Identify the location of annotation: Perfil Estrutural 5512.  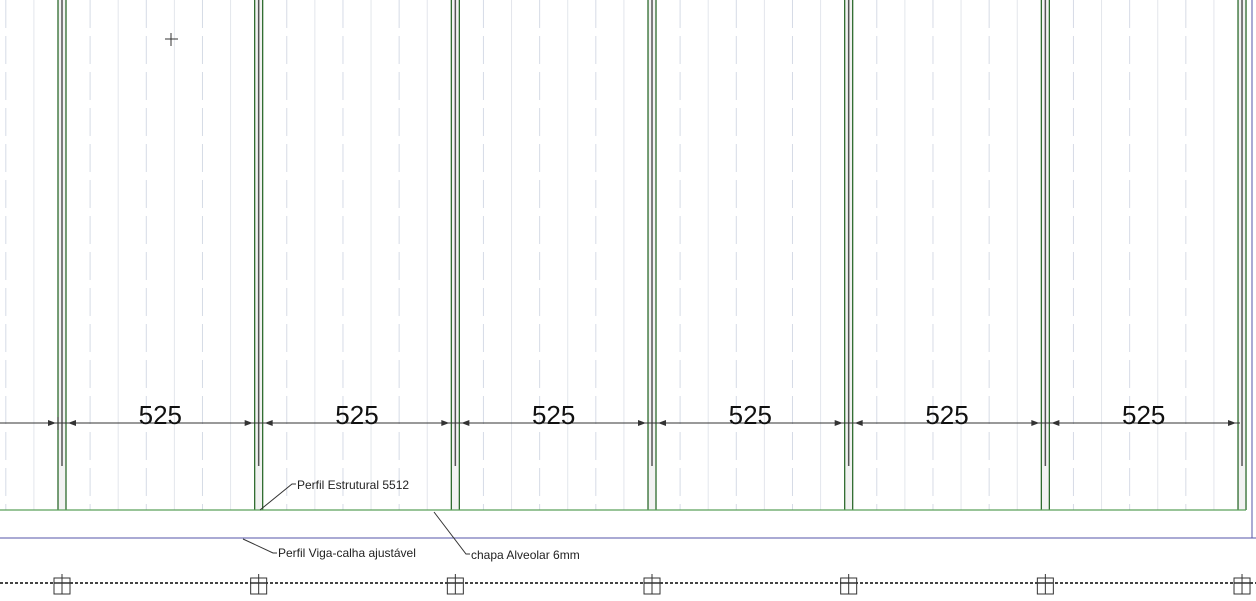
(353, 485).